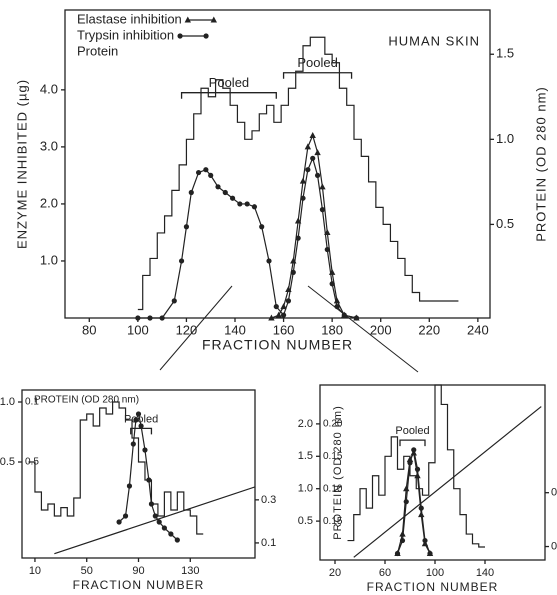  I want to click on x-tick-label: 60, so click(385, 573).